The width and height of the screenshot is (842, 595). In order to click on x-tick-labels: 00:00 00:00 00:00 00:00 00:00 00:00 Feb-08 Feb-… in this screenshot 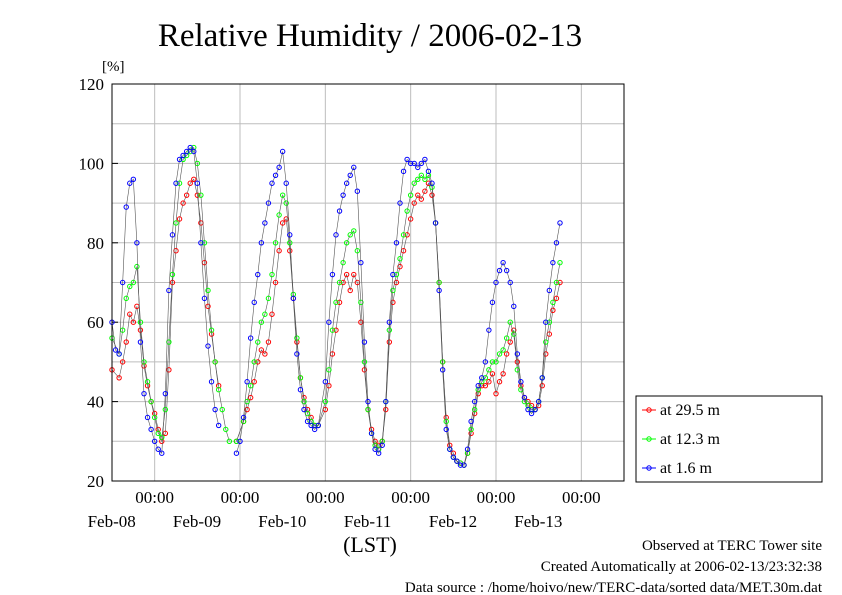, I will do `click(344, 509)`.